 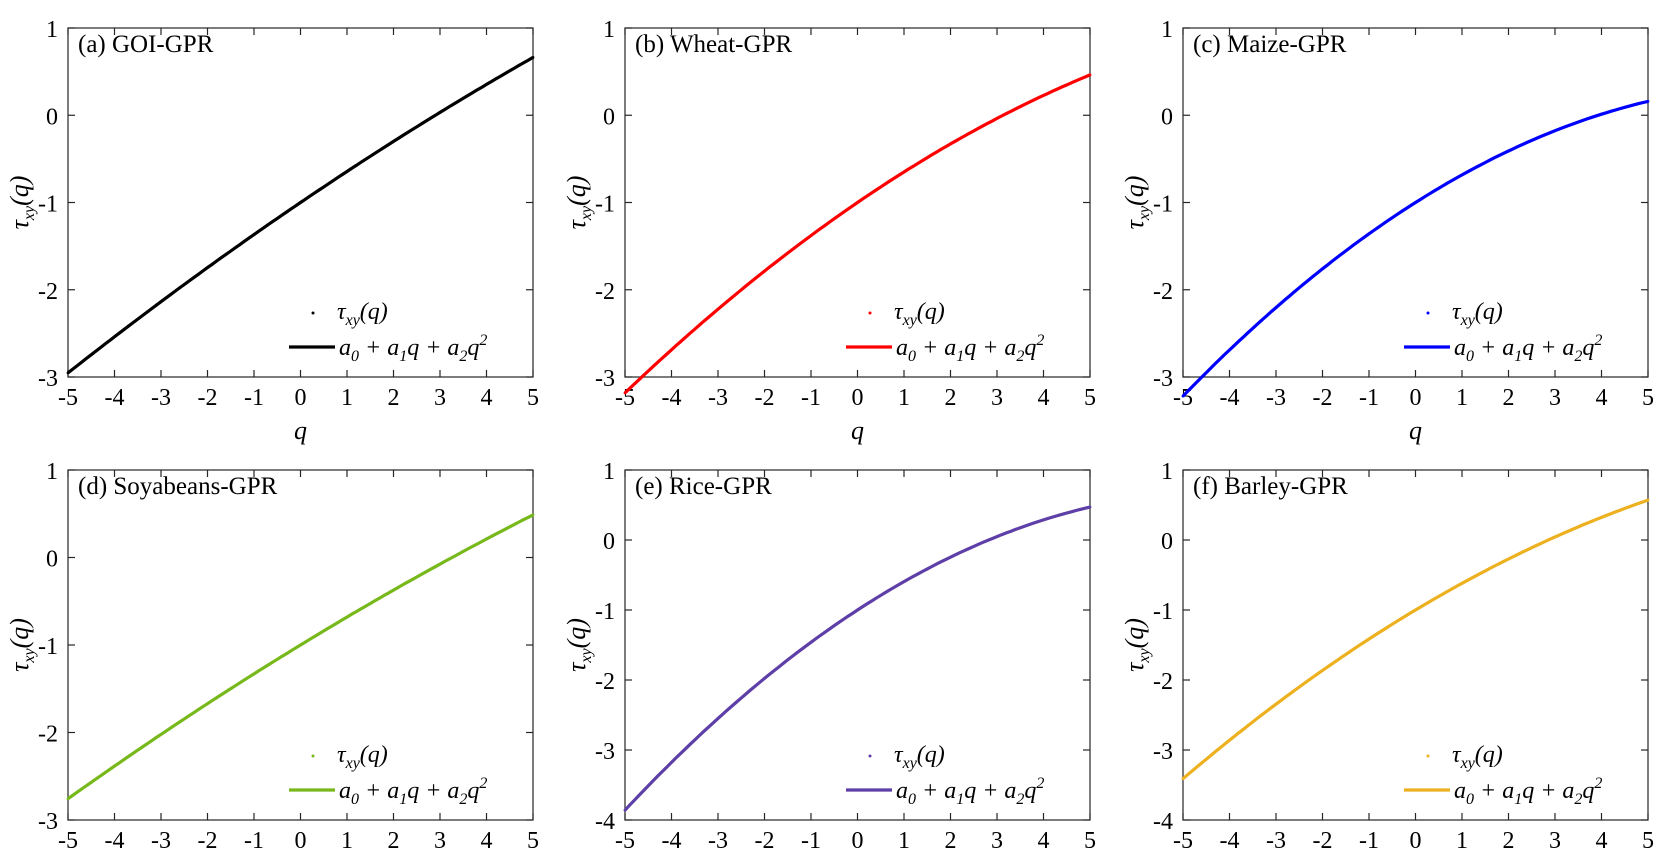 I want to click on panel-title: (c) Maize-GPR, so click(x=1270, y=44).